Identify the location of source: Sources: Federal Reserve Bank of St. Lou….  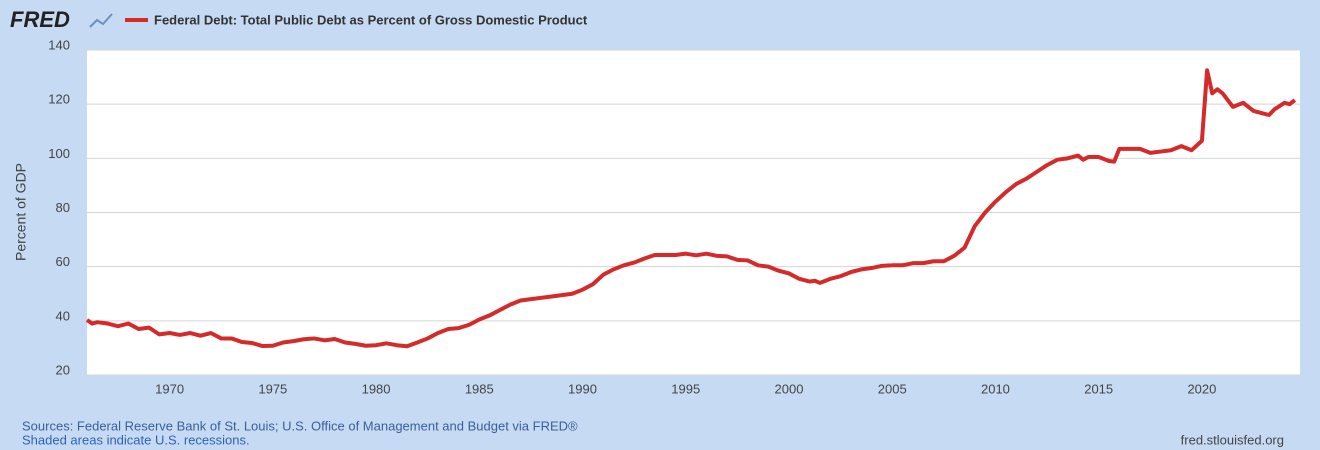
(300, 425).